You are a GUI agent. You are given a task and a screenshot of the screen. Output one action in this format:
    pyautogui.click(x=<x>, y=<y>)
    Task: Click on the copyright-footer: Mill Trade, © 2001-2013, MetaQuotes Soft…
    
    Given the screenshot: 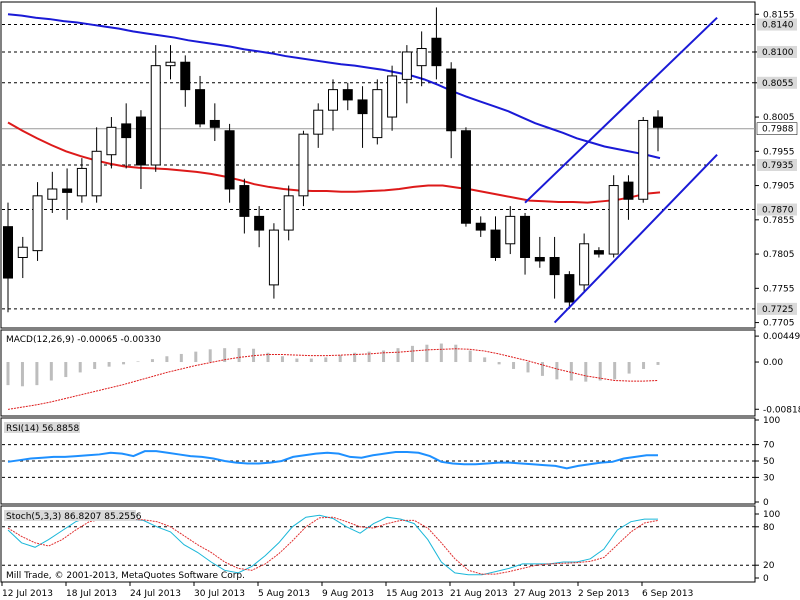 What is the action you would take?
    pyautogui.click(x=125, y=576)
    